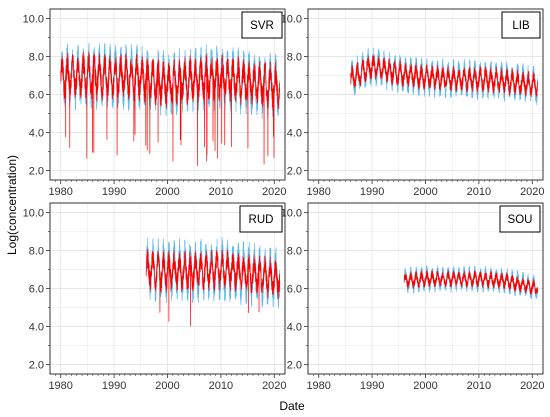 The width and height of the screenshot is (550, 417). Describe the element at coordinates (12, 205) in the screenshot. I see `y-axis-label: Log(concentration)` at that location.